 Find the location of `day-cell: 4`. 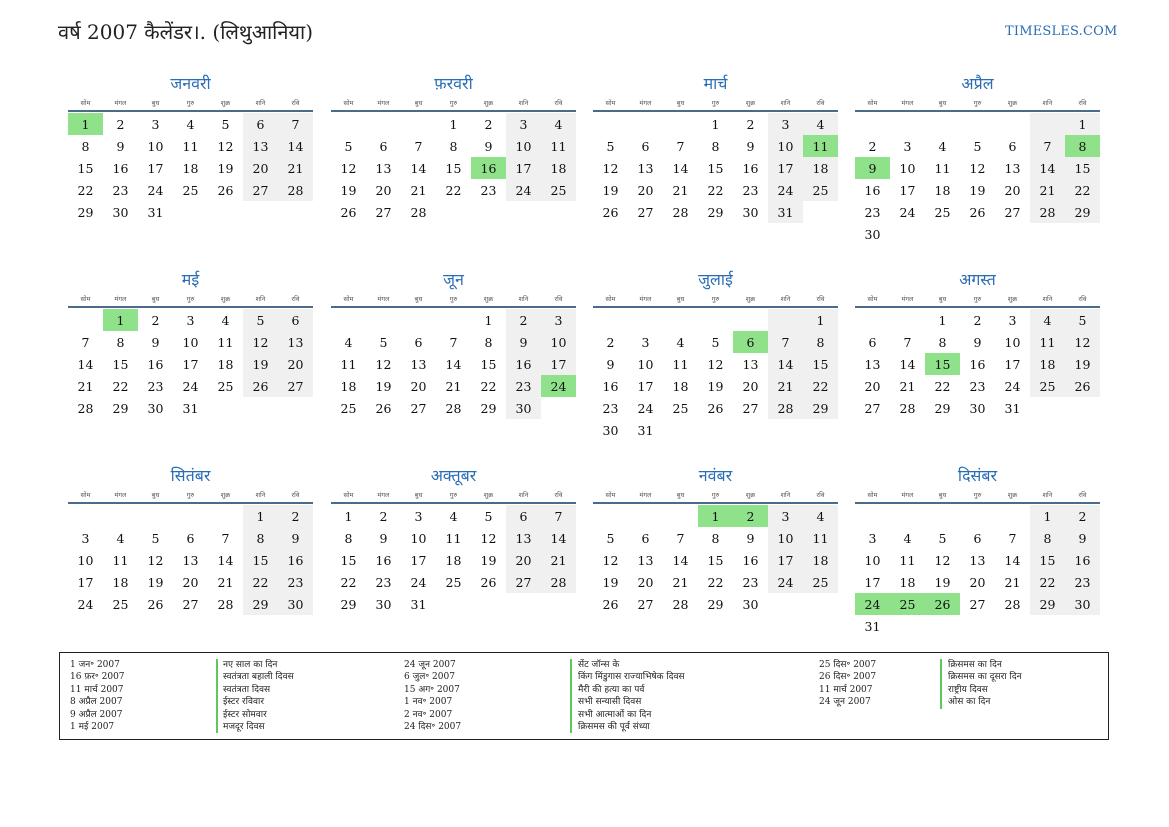

day-cell: 4 is located at coordinates (907, 538).